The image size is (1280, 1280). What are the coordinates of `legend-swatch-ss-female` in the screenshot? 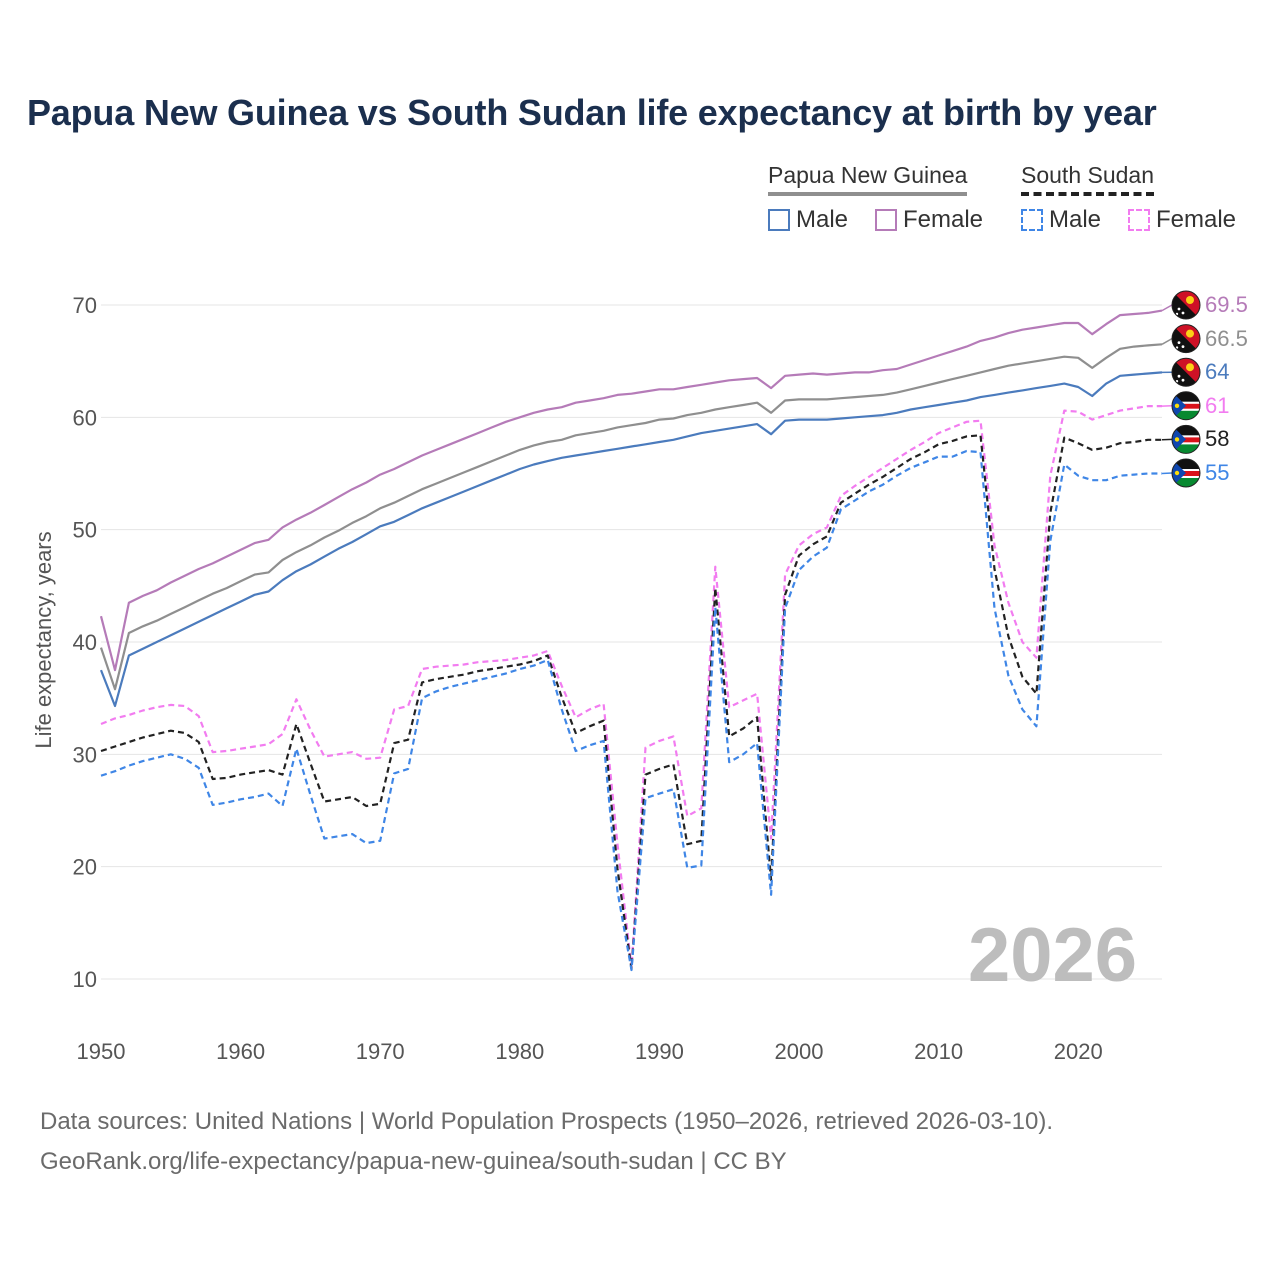 It's located at (1139, 220).